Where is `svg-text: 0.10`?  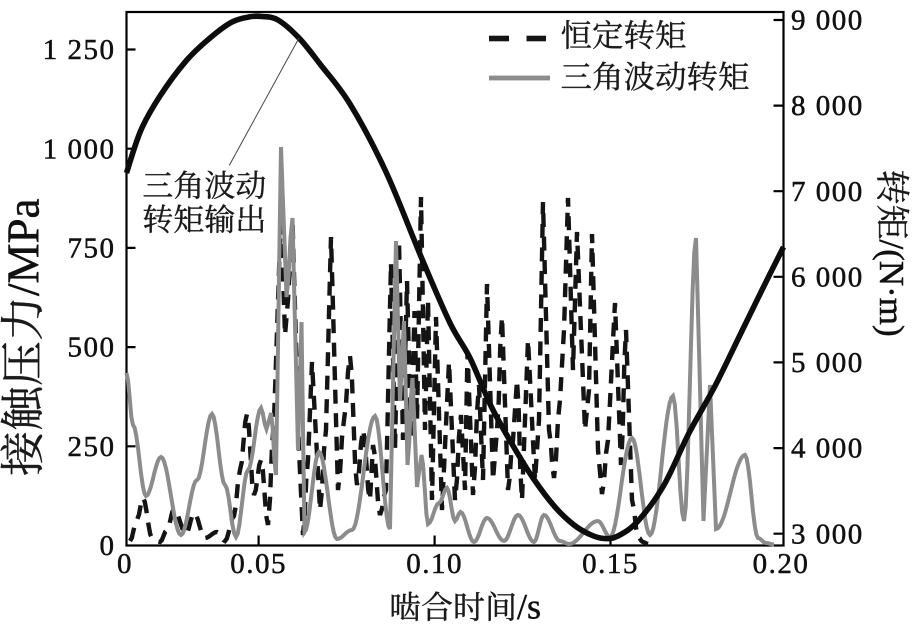 svg-text: 0.10 is located at coordinates (434, 564).